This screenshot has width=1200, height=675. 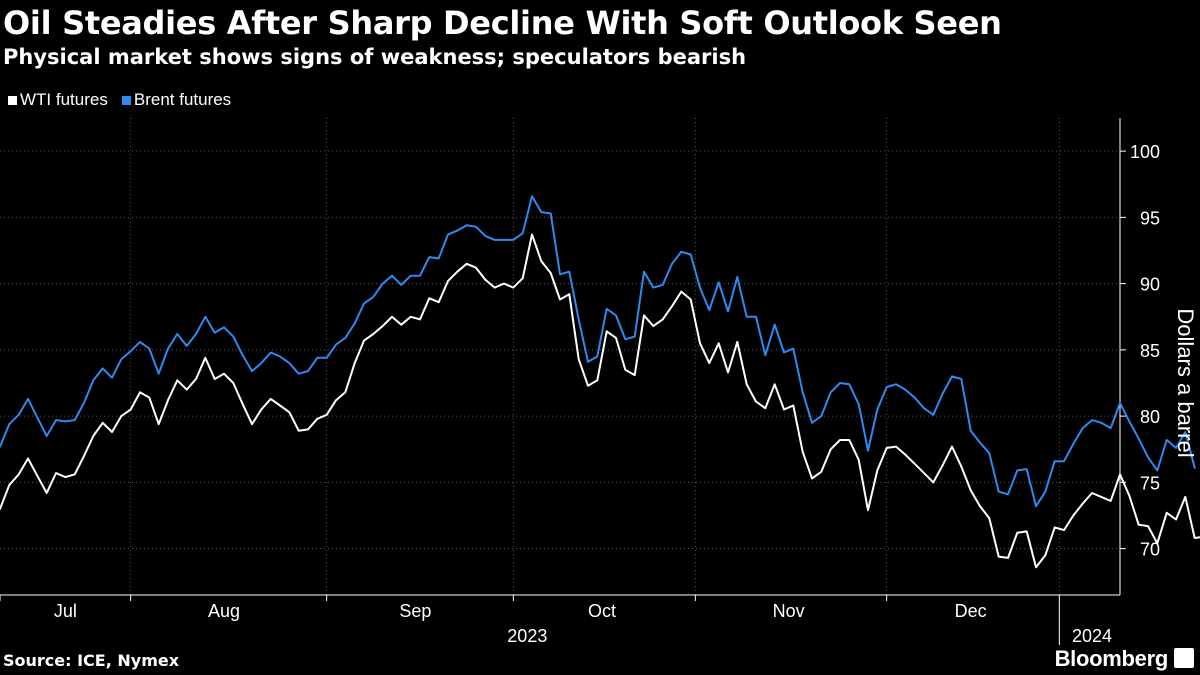 I want to click on legend-item-wti: WTI futures, so click(x=58, y=100).